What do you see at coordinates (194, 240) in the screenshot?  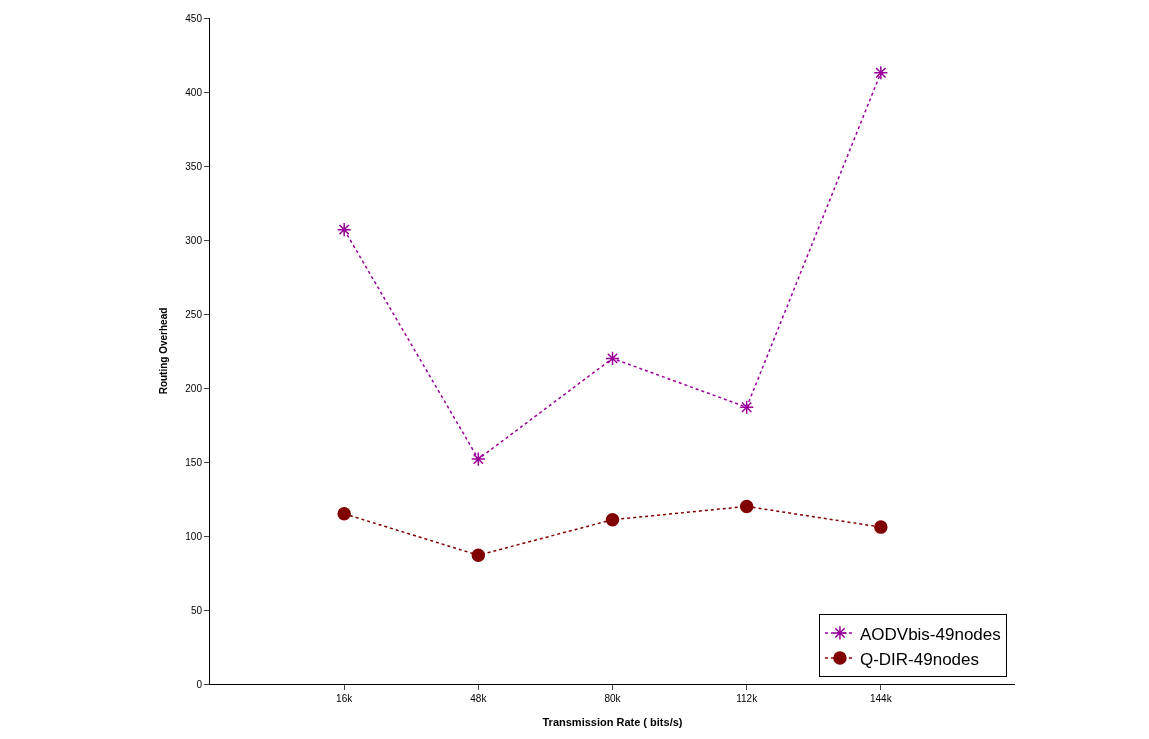 I see `y-tick-label: 300` at bounding box center [194, 240].